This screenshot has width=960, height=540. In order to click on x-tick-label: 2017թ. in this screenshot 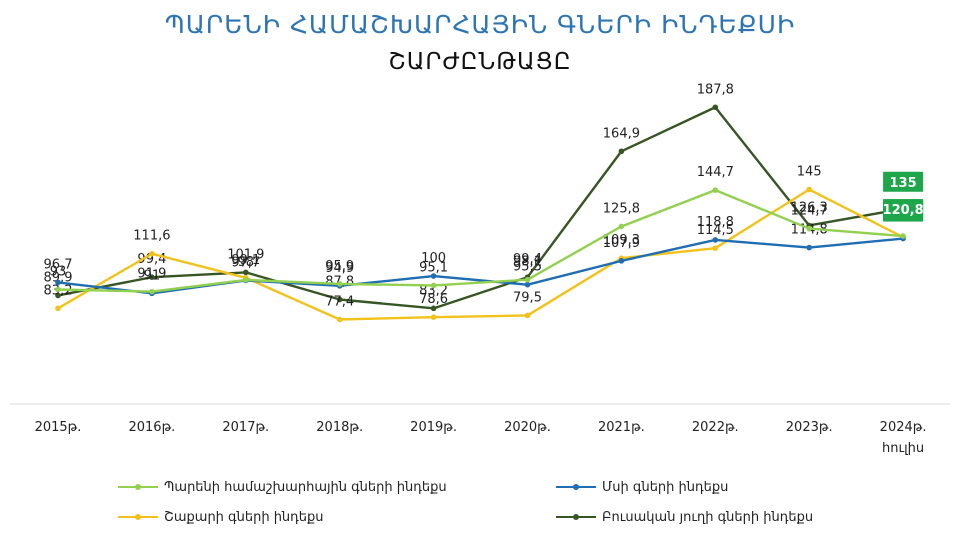, I will do `click(245, 427)`.